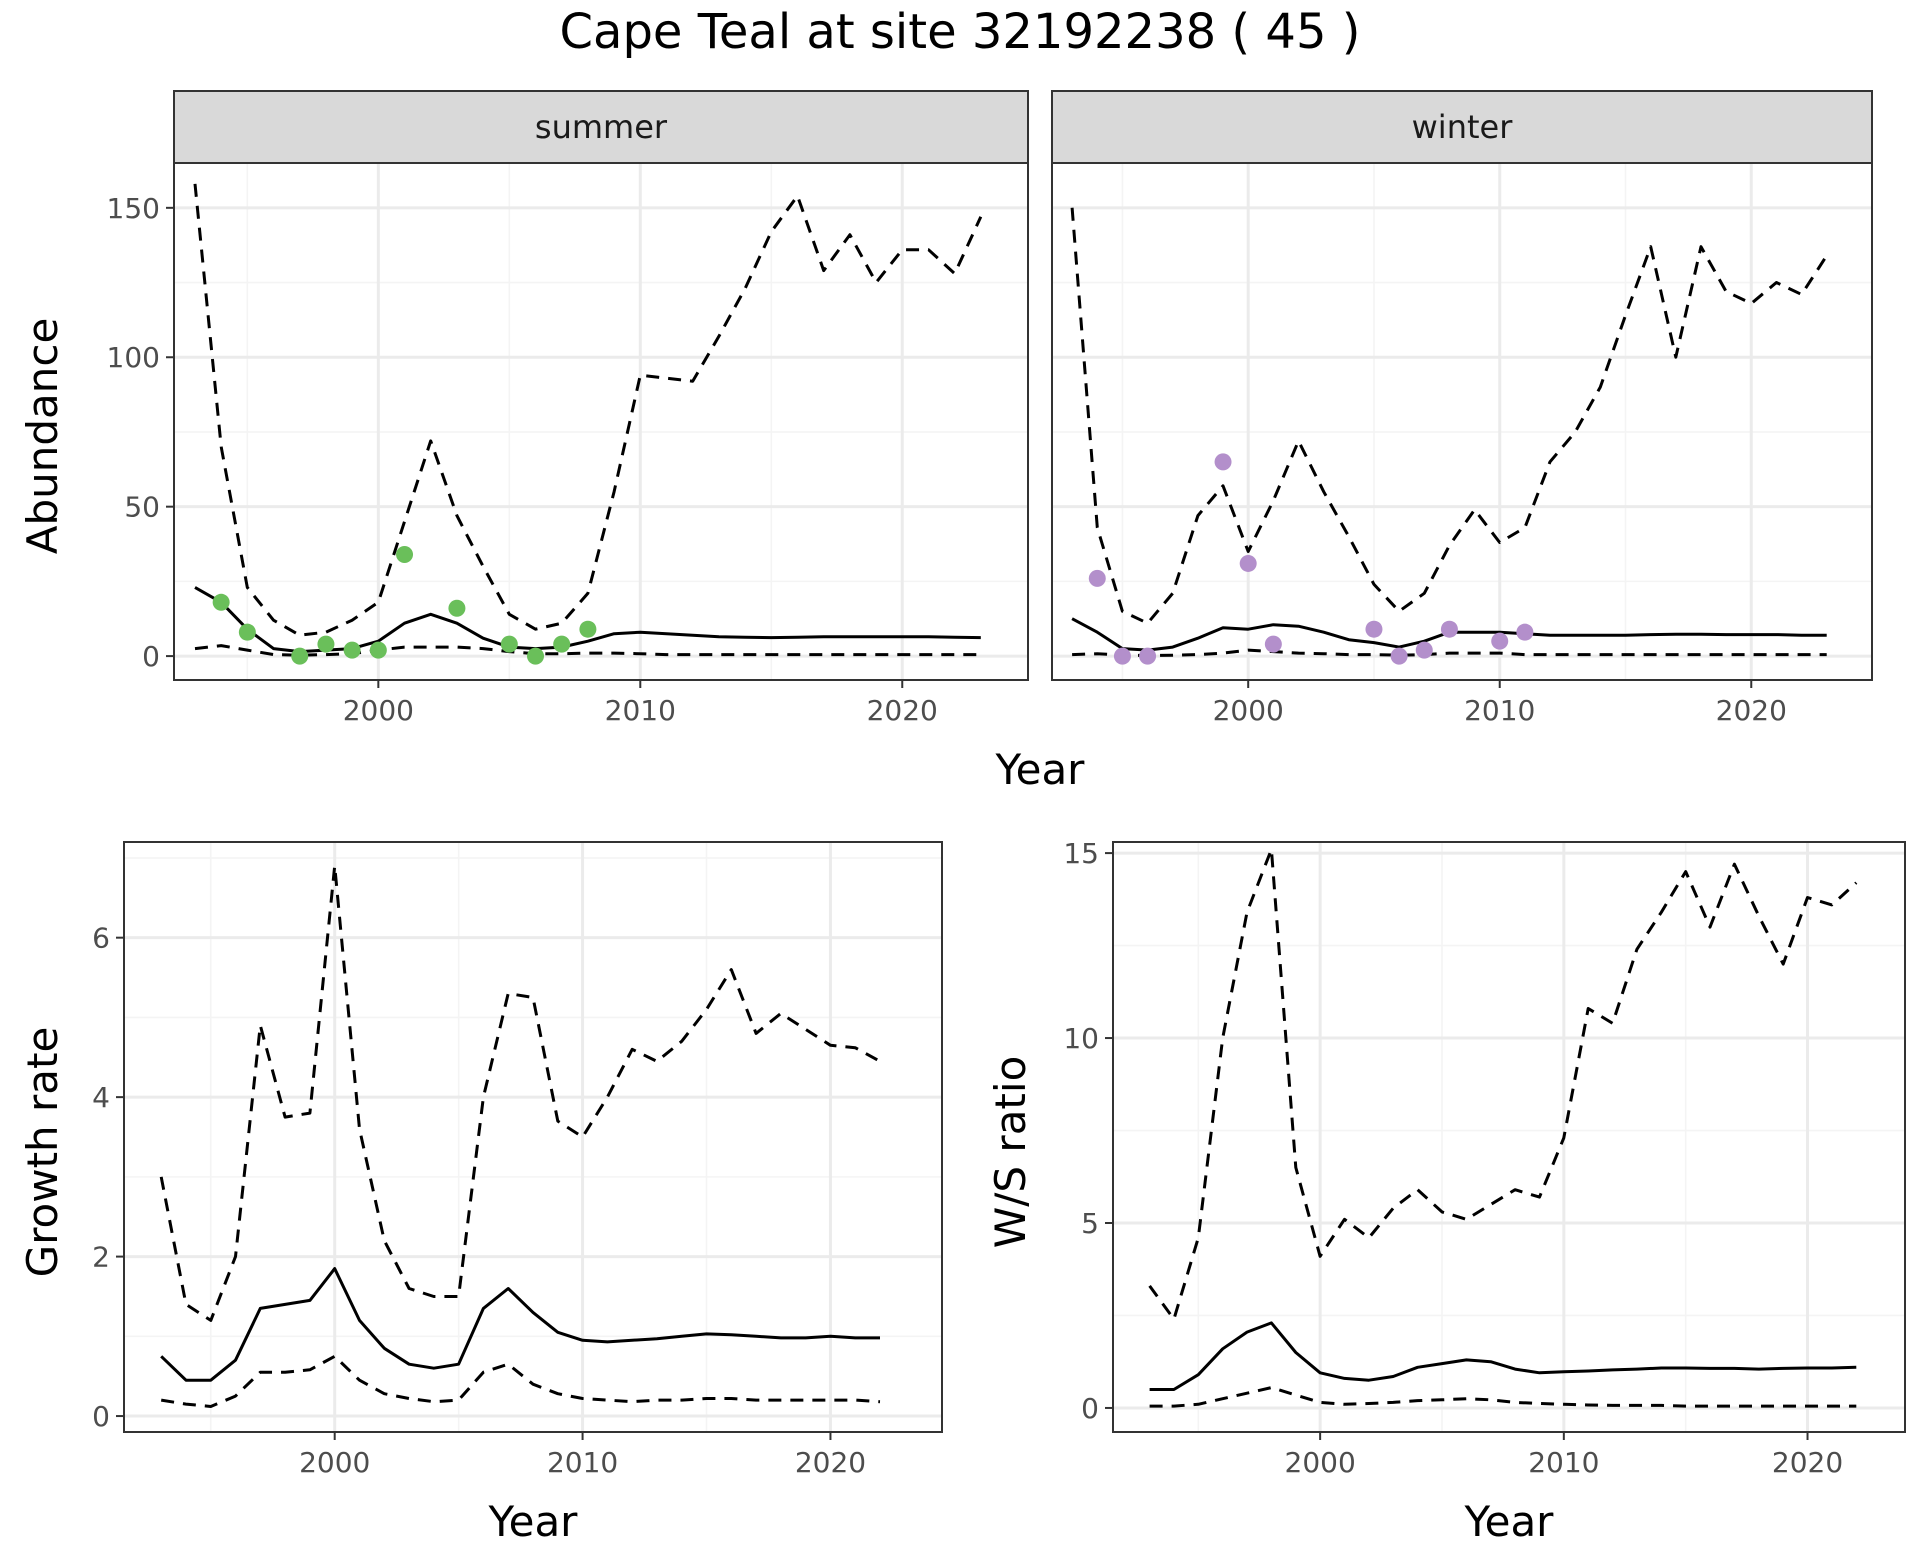  What do you see at coordinates (42, 436) in the screenshot?
I see `y-axis-label: Abundance` at bounding box center [42, 436].